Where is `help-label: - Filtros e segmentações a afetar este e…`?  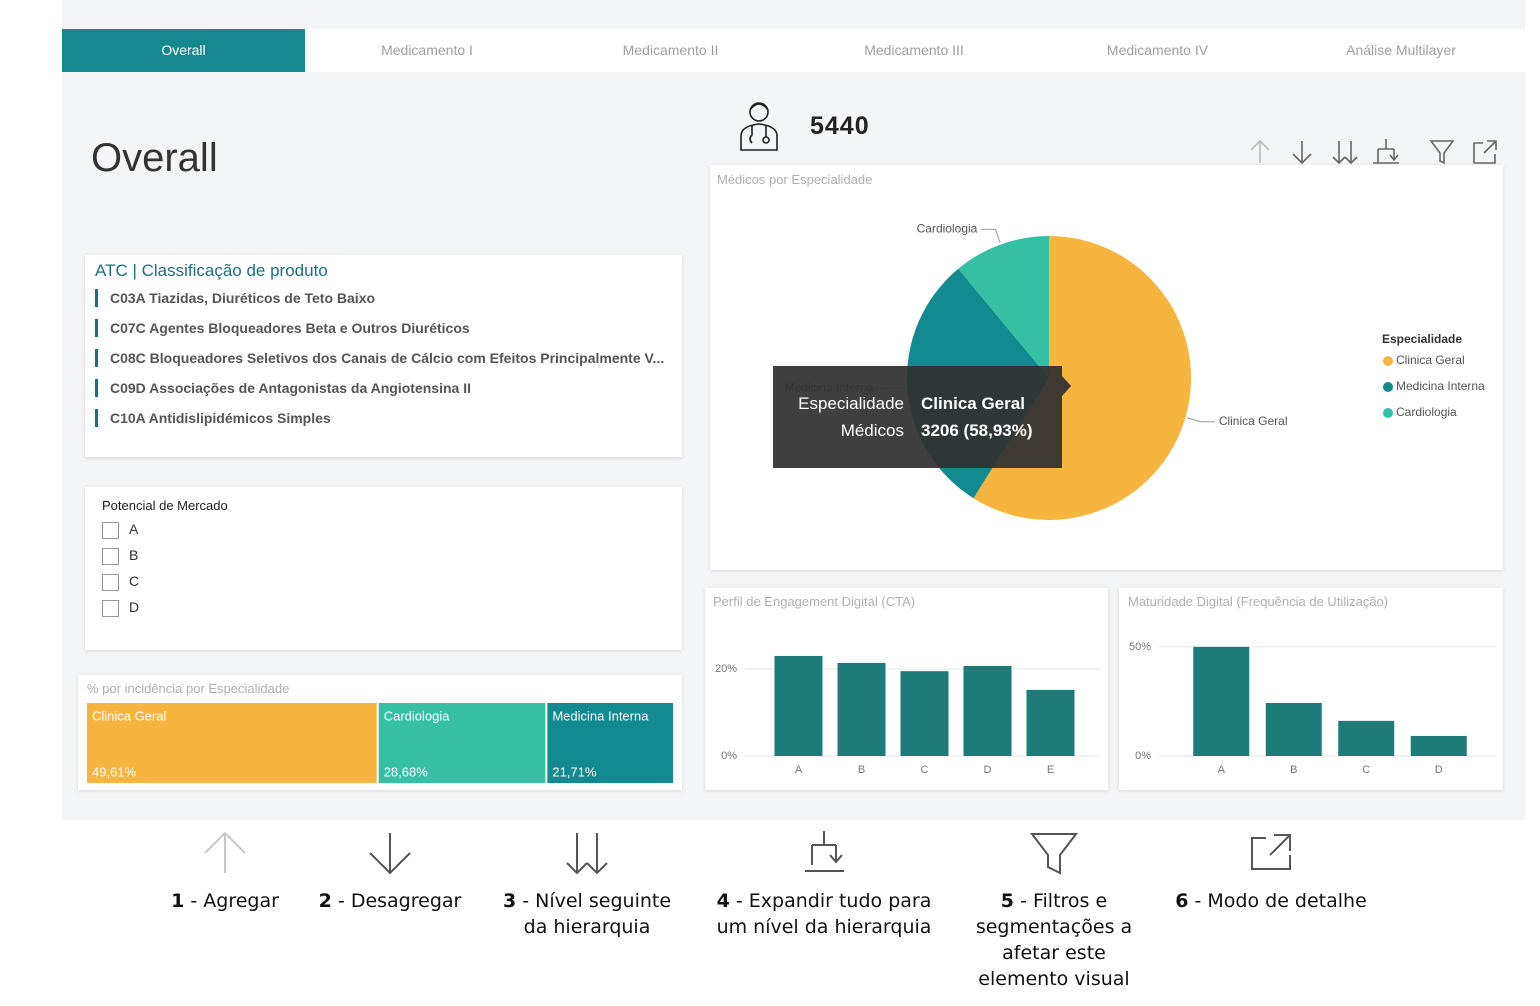 help-label: - Filtros e segmentações a afetar este e… is located at coordinates (1054, 940).